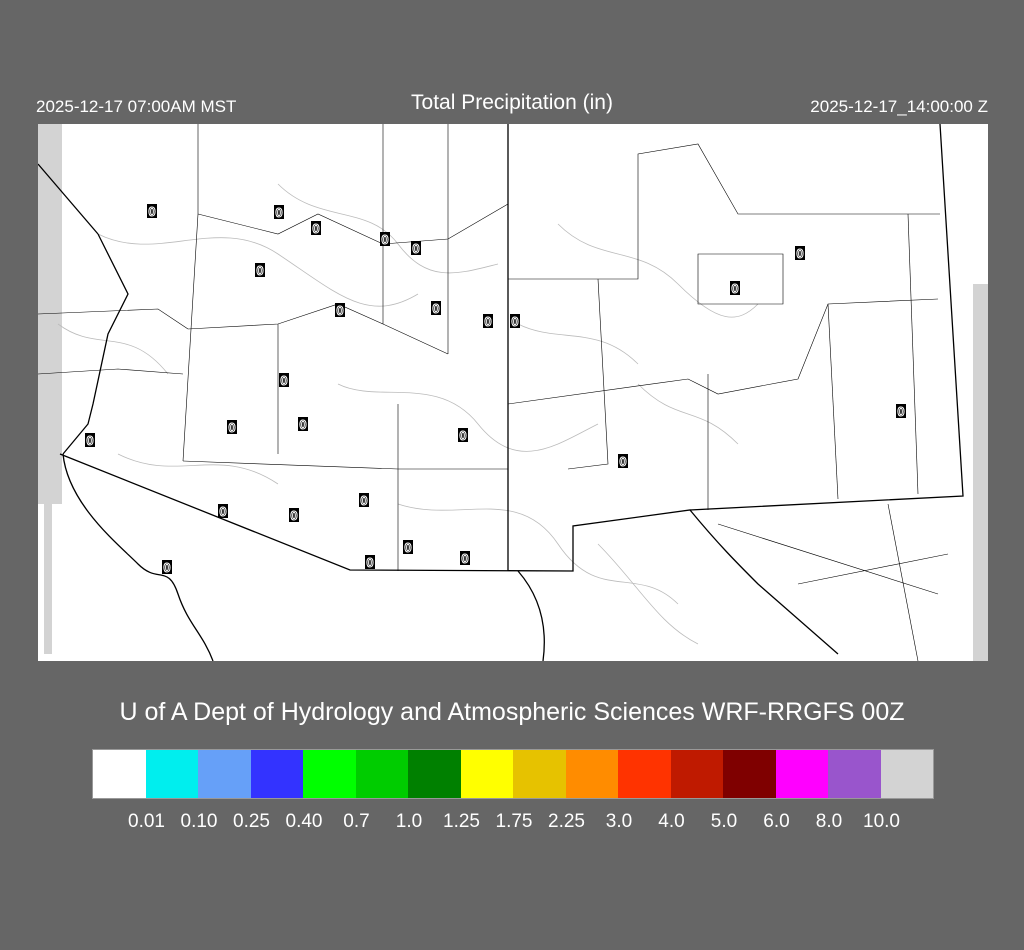 This screenshot has height=950, width=1024. What do you see at coordinates (899, 106) in the screenshot?
I see `valid-time: 2025-12-17_14:00:00 Z` at bounding box center [899, 106].